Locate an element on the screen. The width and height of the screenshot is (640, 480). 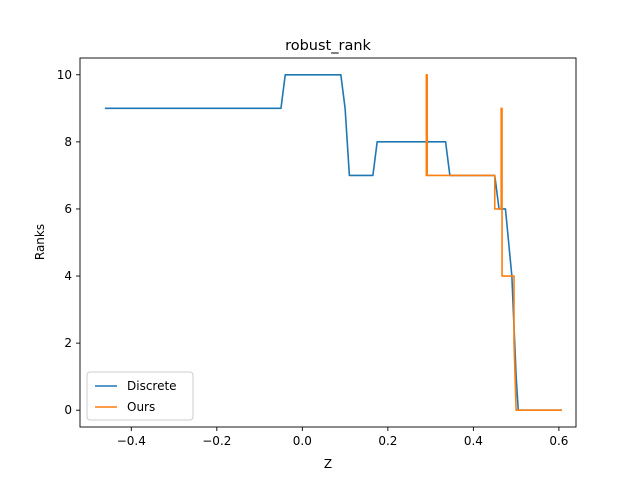
y-tick-label: 0 is located at coordinates (68, 410).